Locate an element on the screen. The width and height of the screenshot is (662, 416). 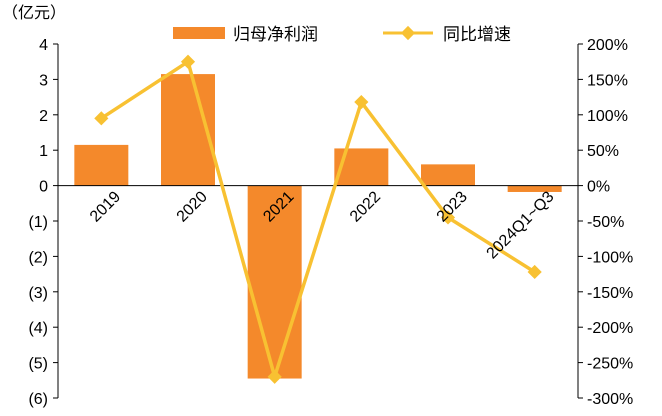
right-axis-tick-label: 150% is located at coordinates (607, 80).